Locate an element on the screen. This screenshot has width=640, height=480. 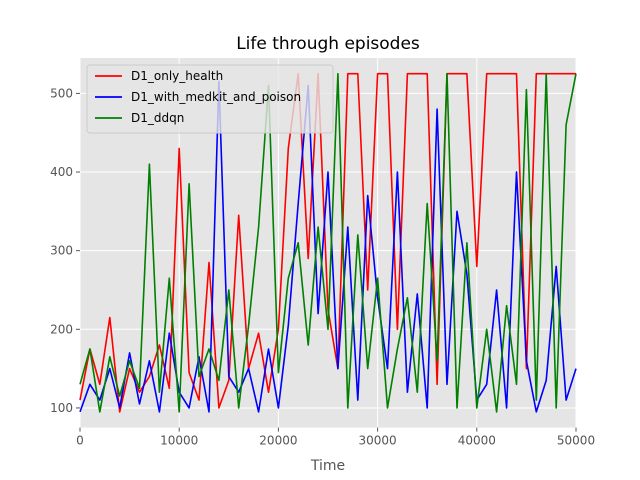
chart-title: Life through episodes is located at coordinates (328, 44).